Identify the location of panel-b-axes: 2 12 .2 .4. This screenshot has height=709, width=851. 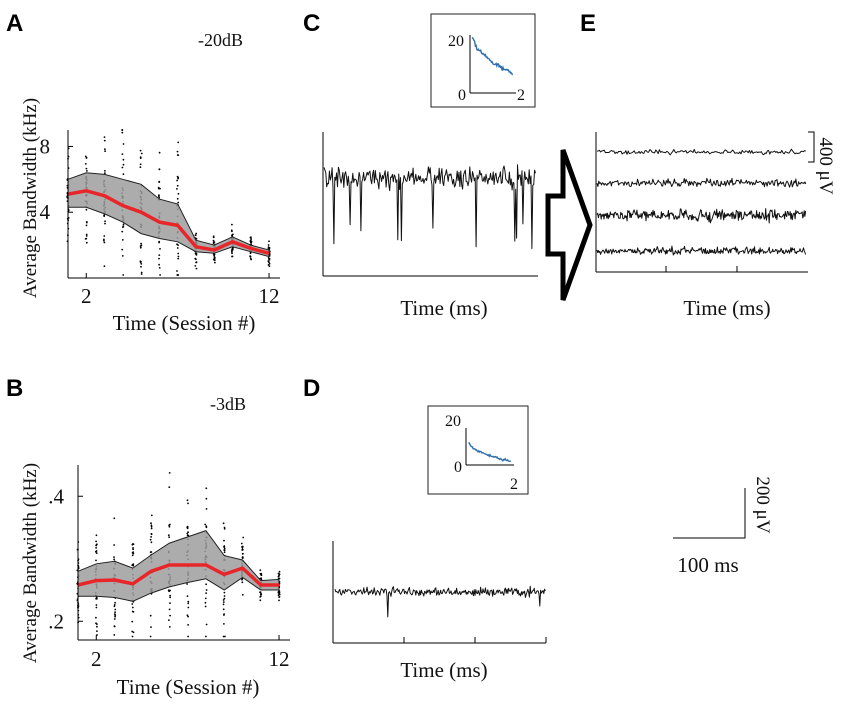
(169, 568).